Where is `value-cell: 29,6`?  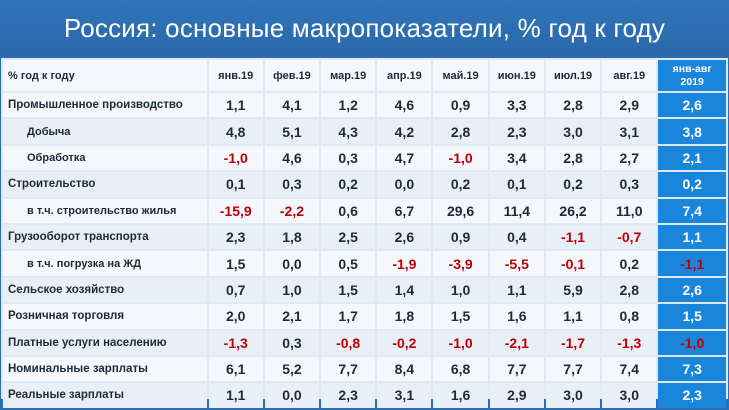 value-cell: 29,6 is located at coordinates (460, 210).